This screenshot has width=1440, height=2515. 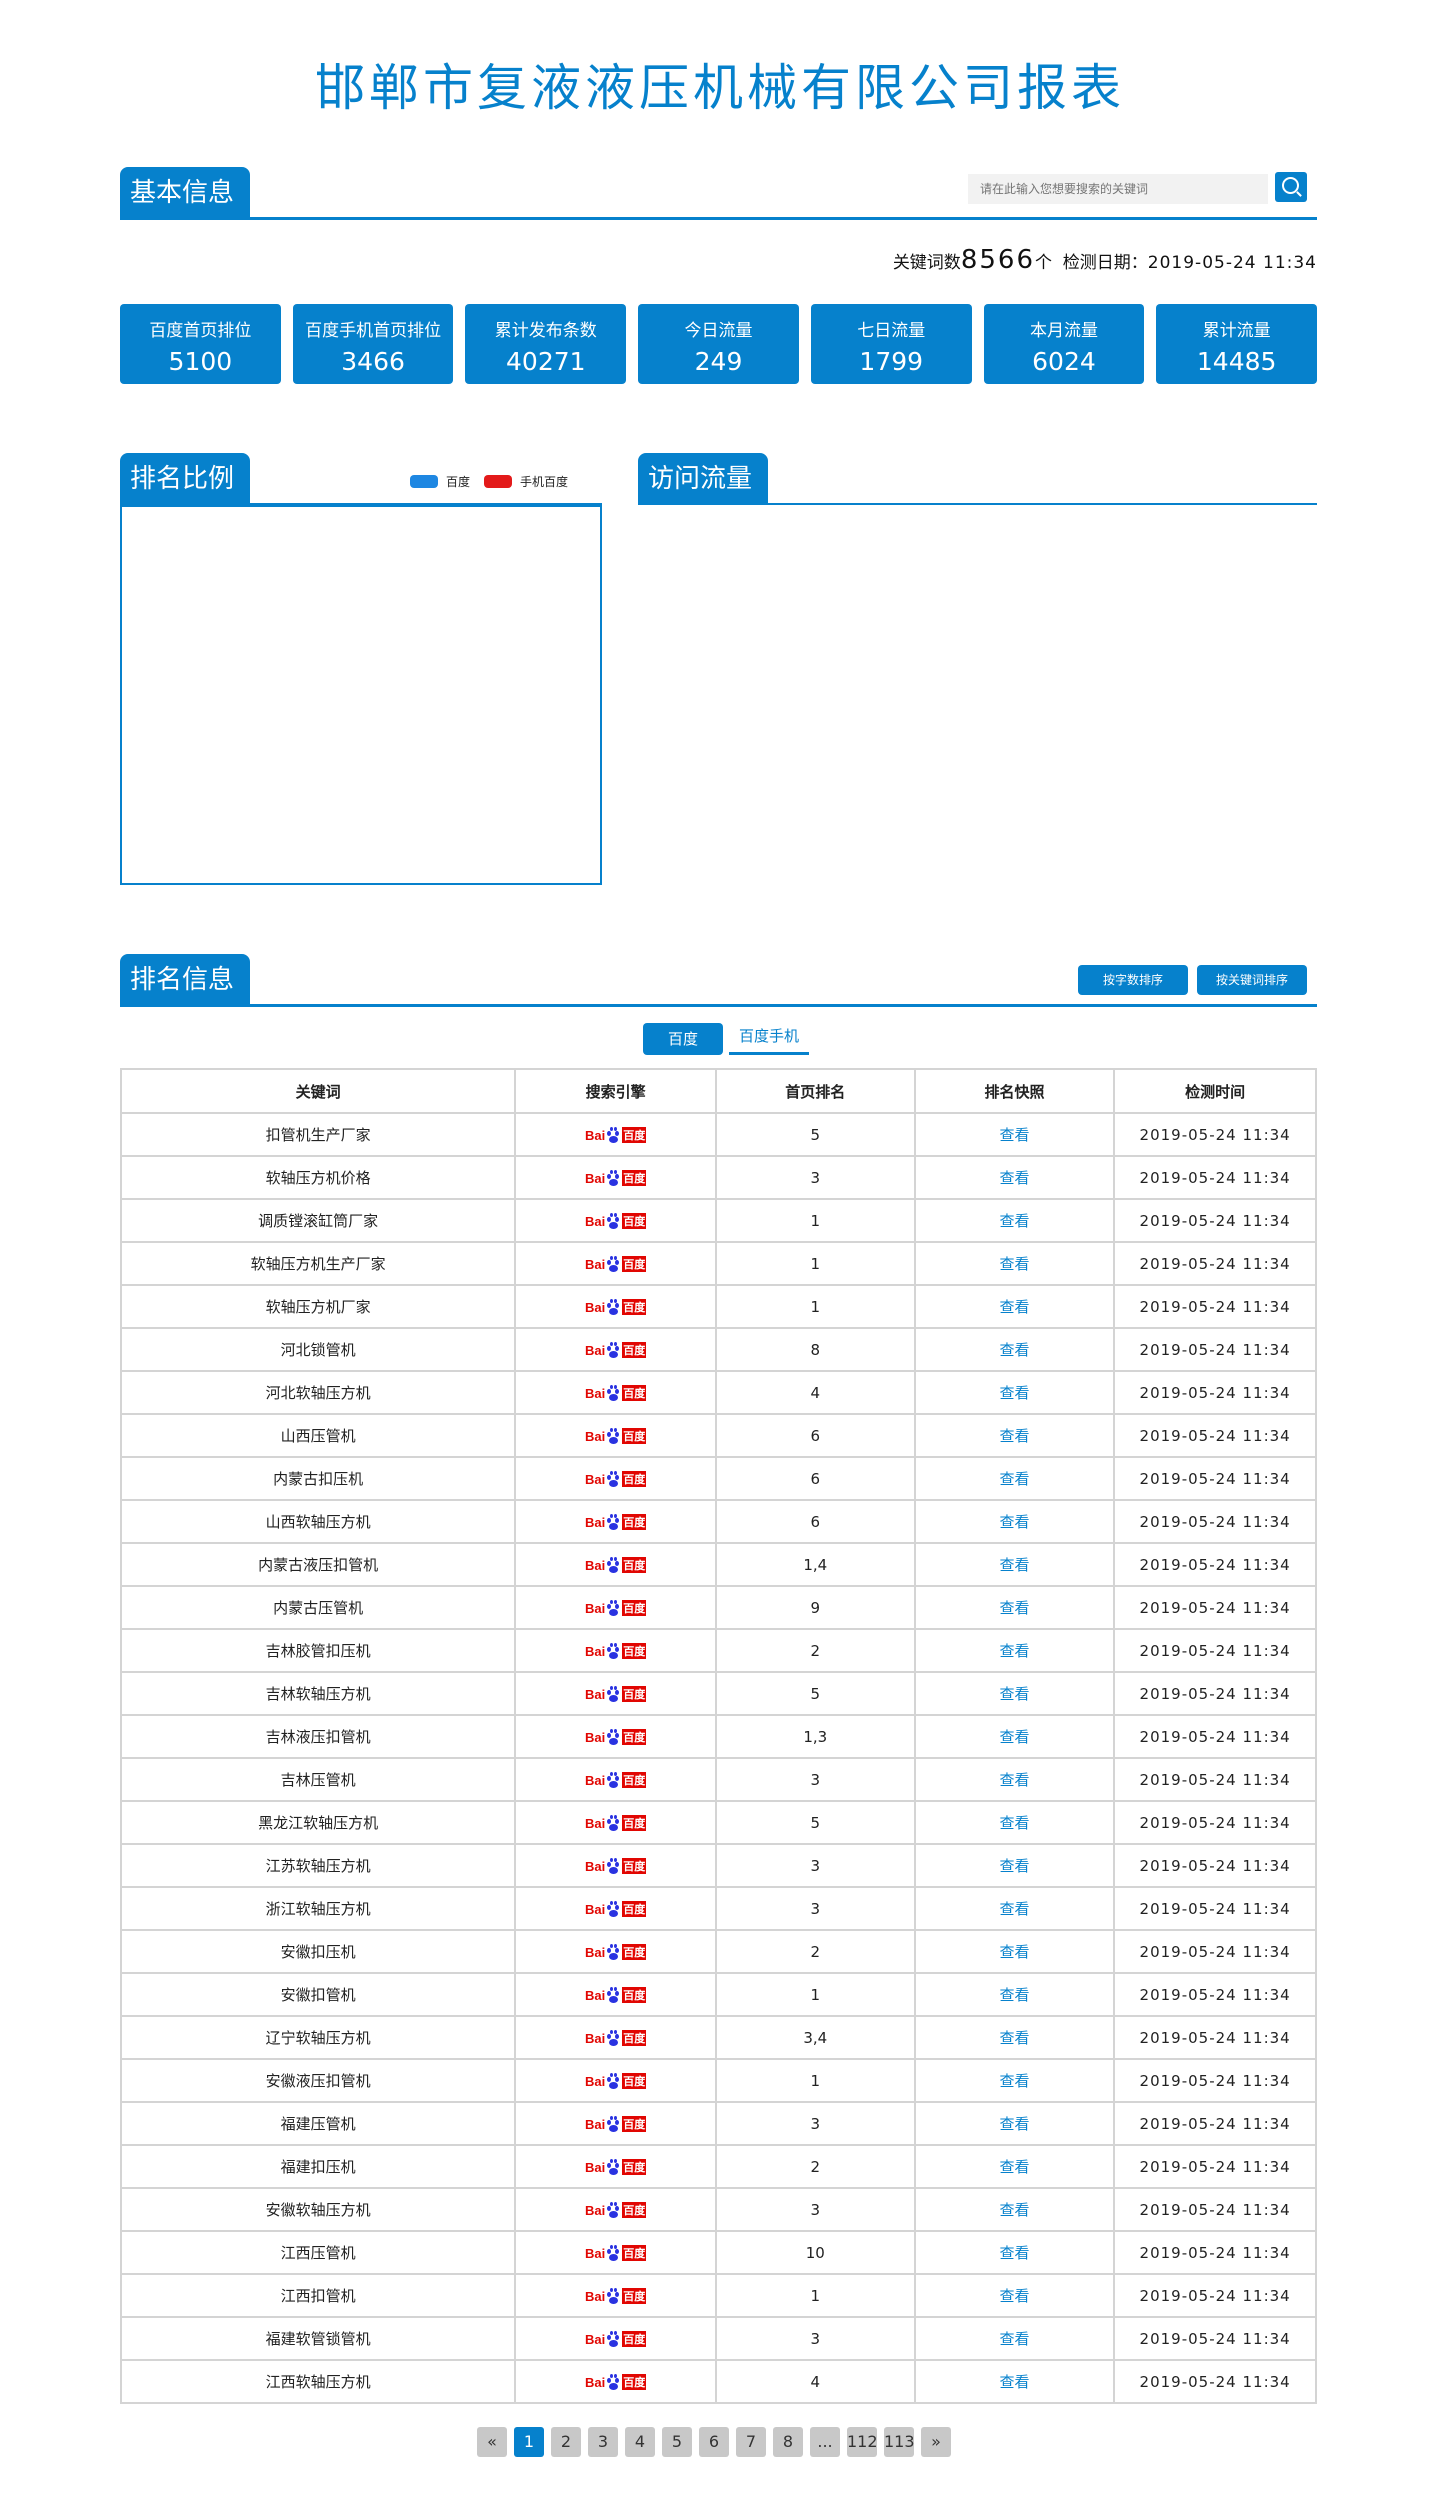 I want to click on search-input, so click(x=1118, y=189).